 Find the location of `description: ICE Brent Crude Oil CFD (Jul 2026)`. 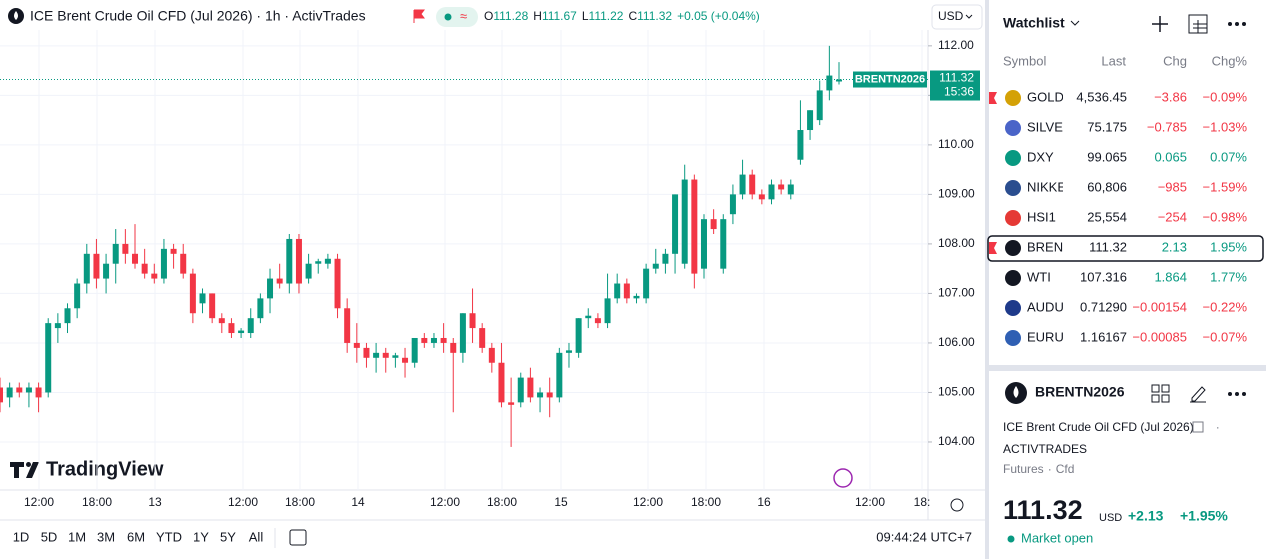

description: ICE Brent Crude Oil CFD (Jul 2026) is located at coordinates (1098, 427).